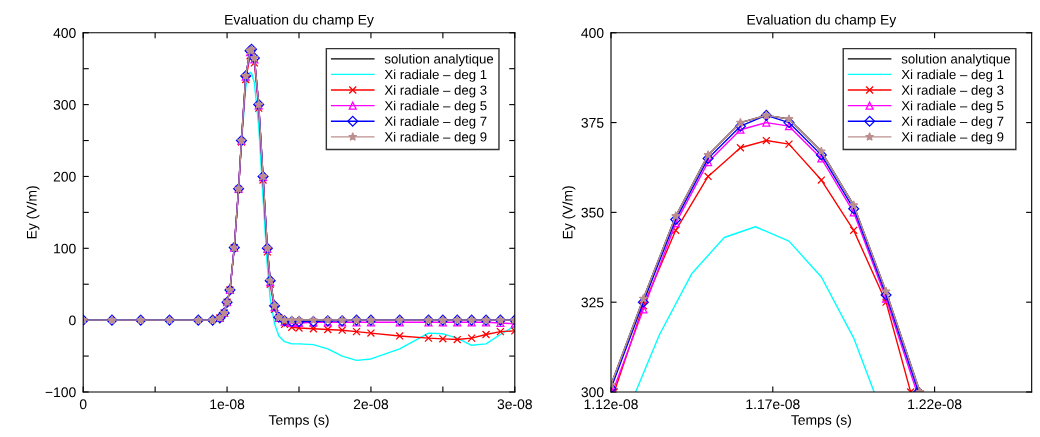 Image resolution: width=1040 pixels, height=437 pixels. I want to click on y-tick-label: 325, so click(592, 302).